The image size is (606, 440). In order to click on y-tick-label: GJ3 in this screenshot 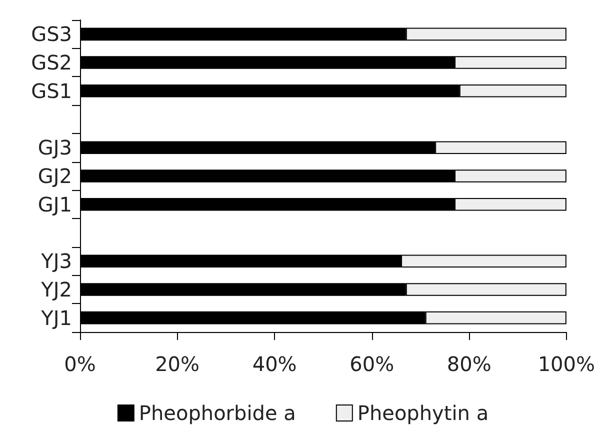, I will do `click(55, 148)`.